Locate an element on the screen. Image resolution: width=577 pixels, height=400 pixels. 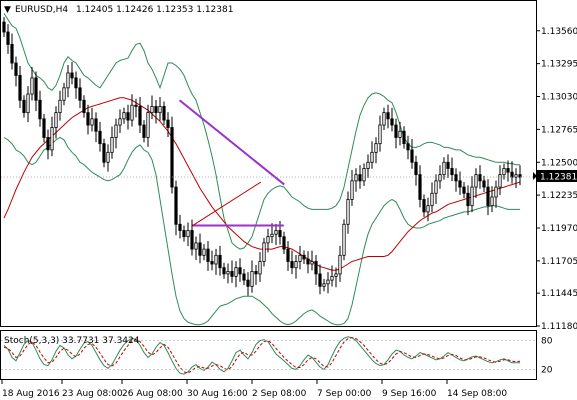
price-tick-label: 1.11180 is located at coordinates (559, 327).